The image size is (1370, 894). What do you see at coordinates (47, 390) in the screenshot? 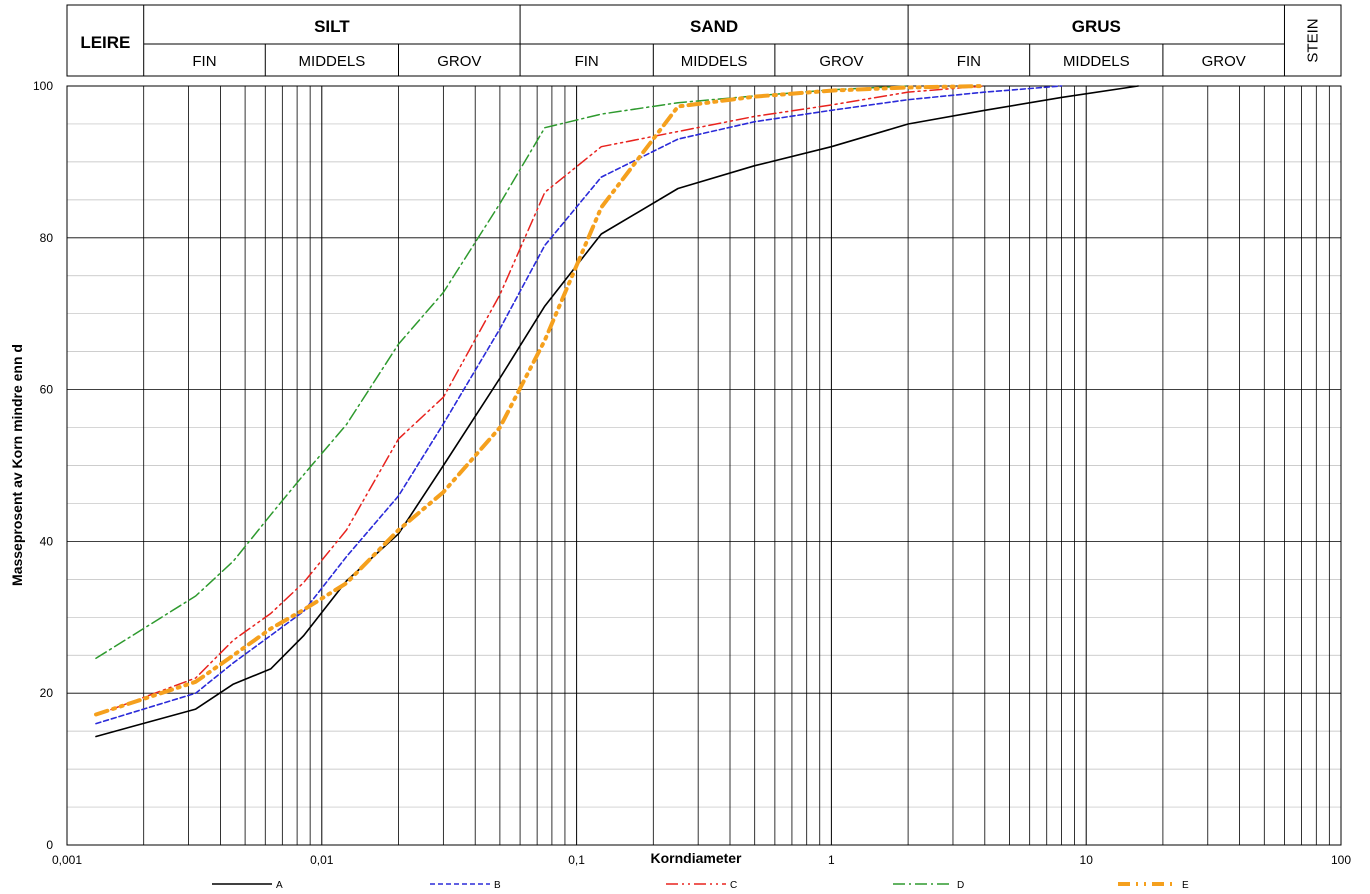
I see `y-tick-label: 60` at bounding box center [47, 390].